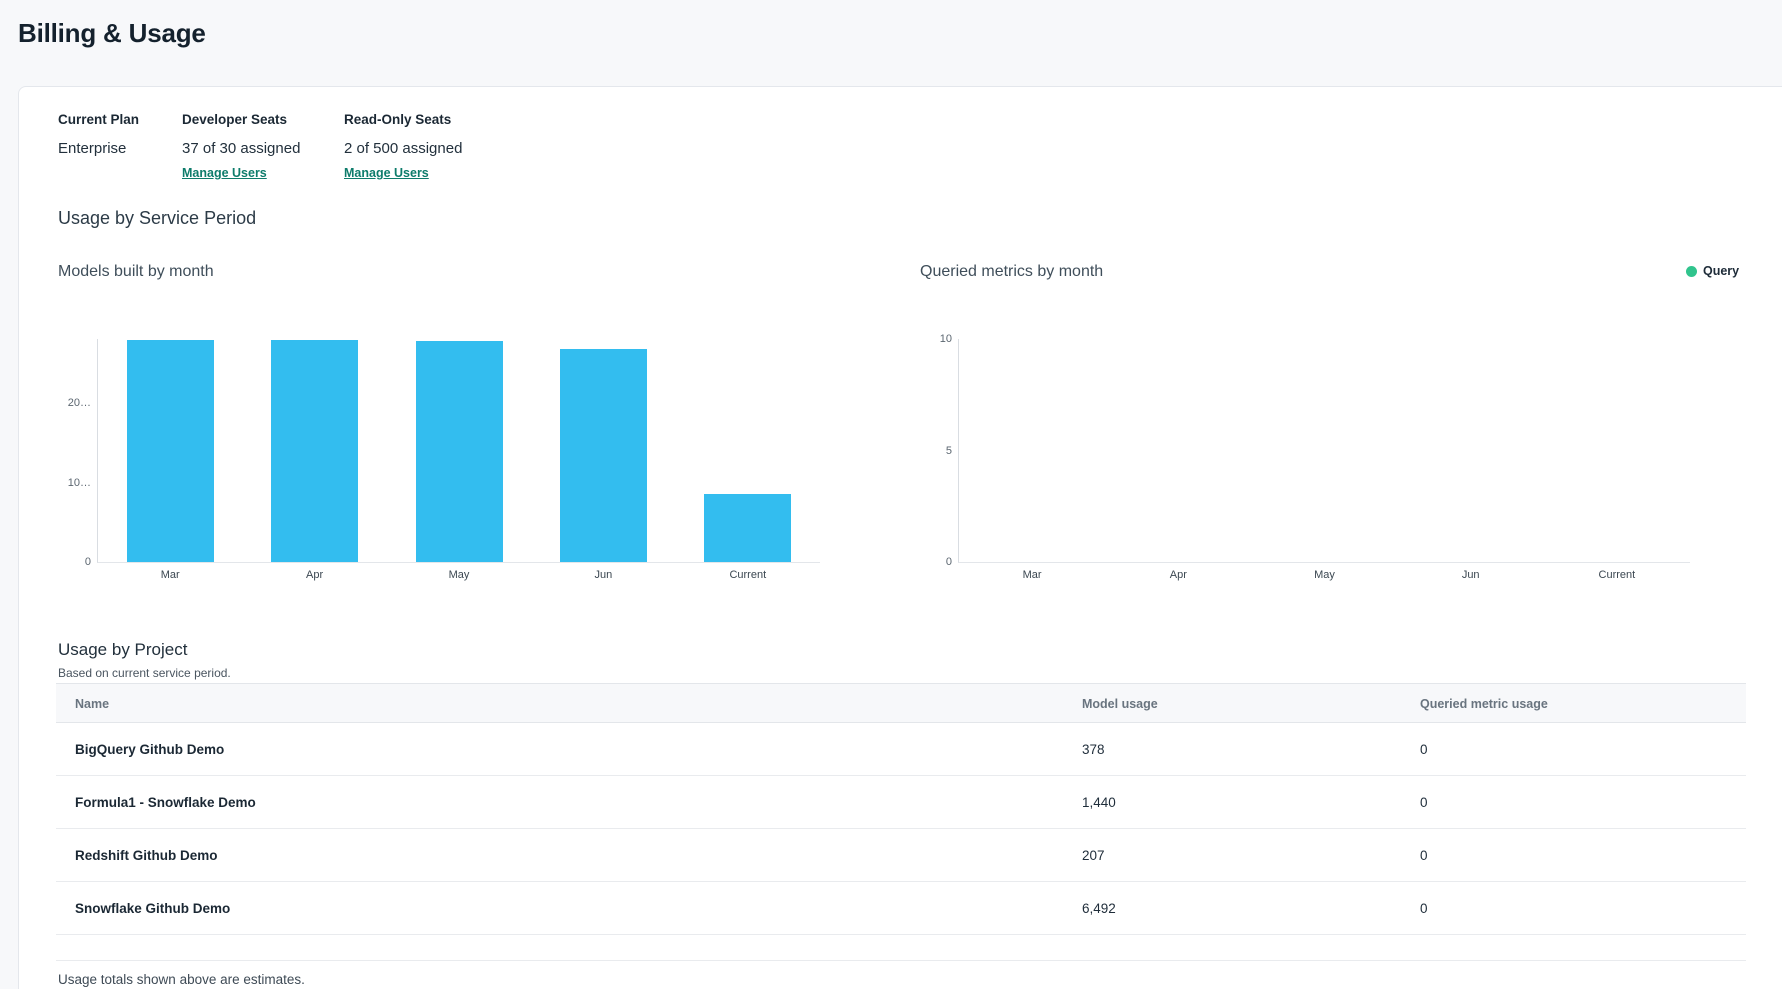 Image resolution: width=1782 pixels, height=989 pixels. What do you see at coordinates (99, 119) in the screenshot?
I see `current-plan-label: Current Plan` at bounding box center [99, 119].